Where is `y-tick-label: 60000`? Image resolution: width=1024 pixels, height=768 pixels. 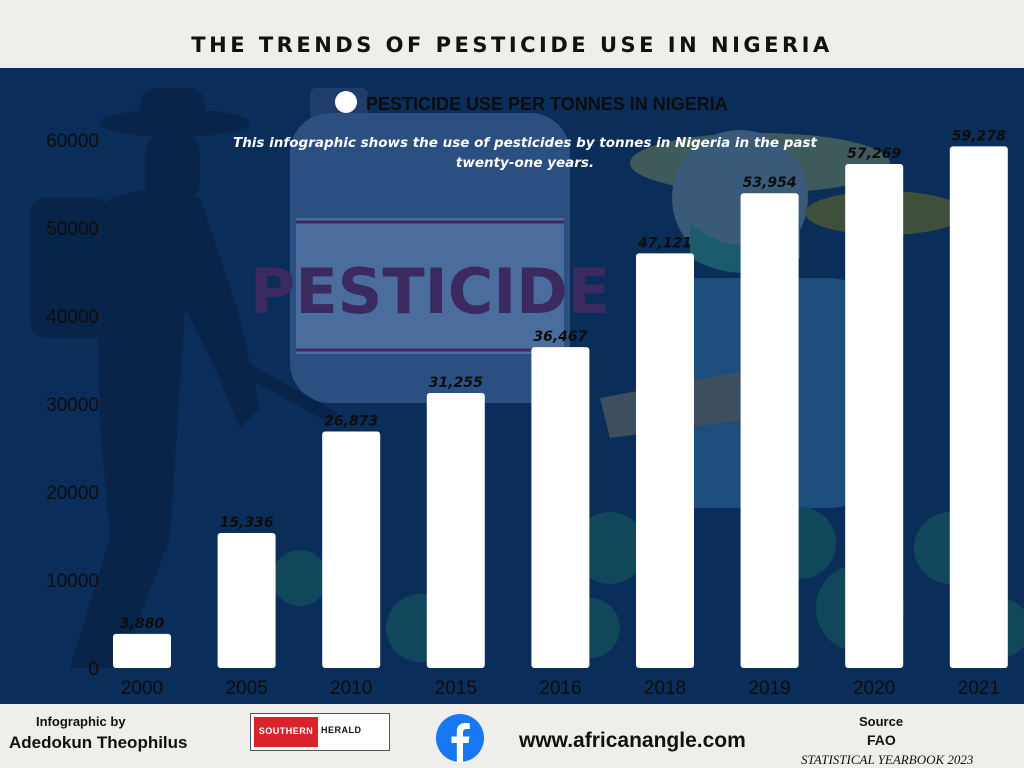 y-tick-label: 60000 is located at coordinates (72, 141).